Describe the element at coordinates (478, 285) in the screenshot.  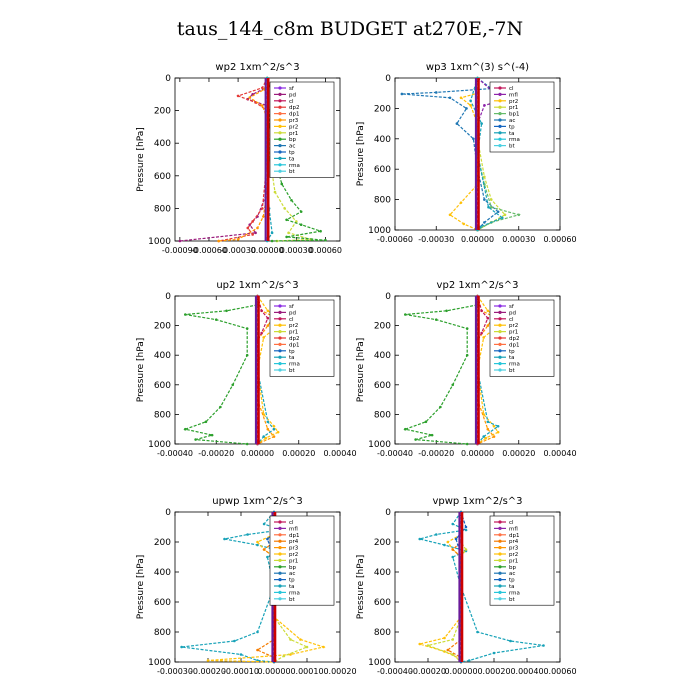
I see `panel-title: vp2 1xm^2/s^3` at that location.